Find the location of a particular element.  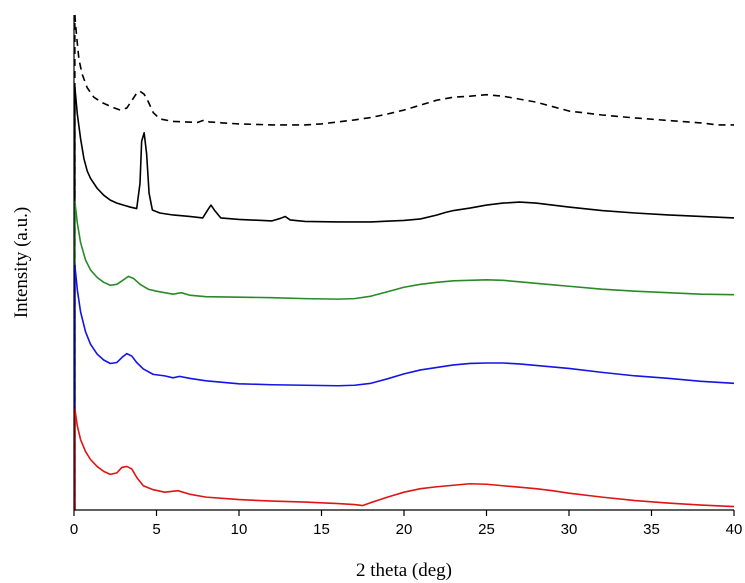

x-tick-label: 15 is located at coordinates (321, 529).